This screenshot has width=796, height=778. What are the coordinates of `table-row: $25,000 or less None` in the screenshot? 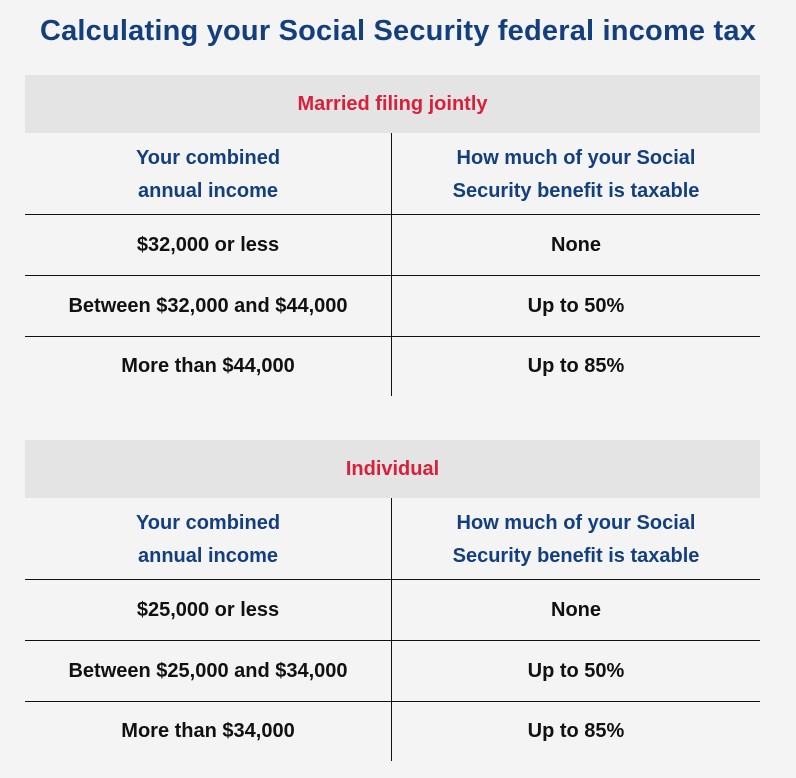 It's located at (392, 610).